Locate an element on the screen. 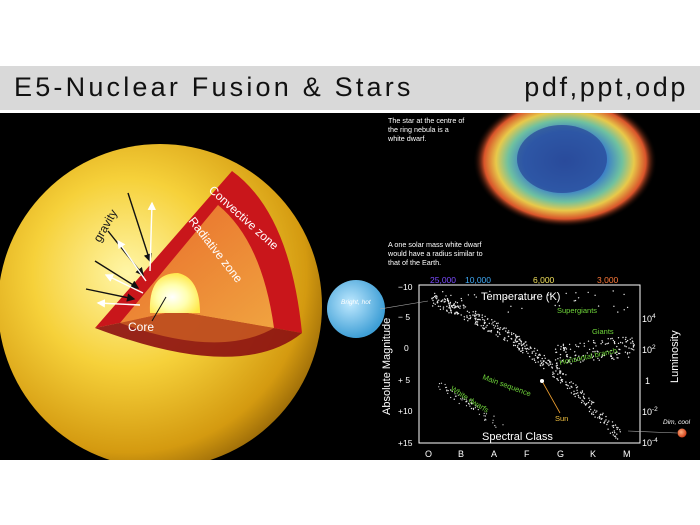 This screenshot has height=525, width=700. spectral-class-tick: M is located at coordinates (627, 454).